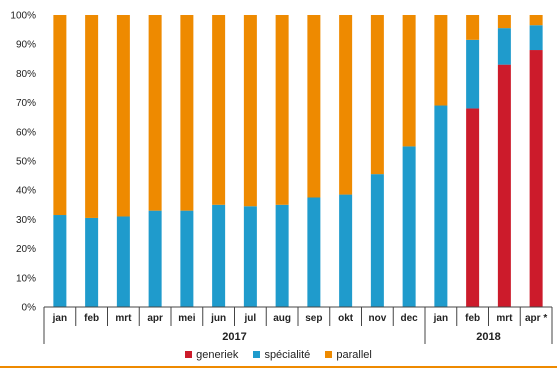  Describe the element at coordinates (26, 278) in the screenshot. I see `y-tick-label: 10%` at that location.